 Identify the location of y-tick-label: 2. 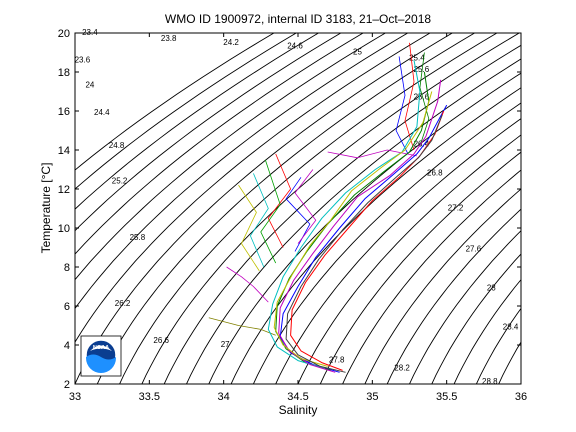
(67, 385).